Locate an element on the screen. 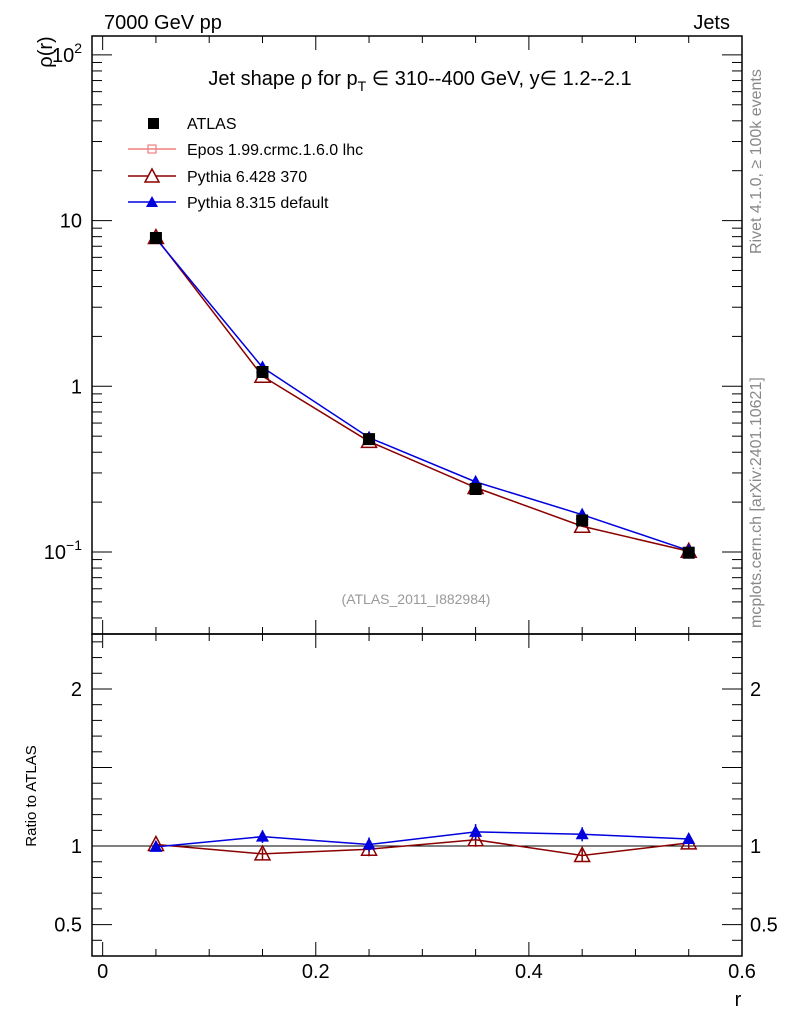 The height and width of the screenshot is (1024, 786). ratio-y-tick-label-right: 1 is located at coordinates (755, 847).